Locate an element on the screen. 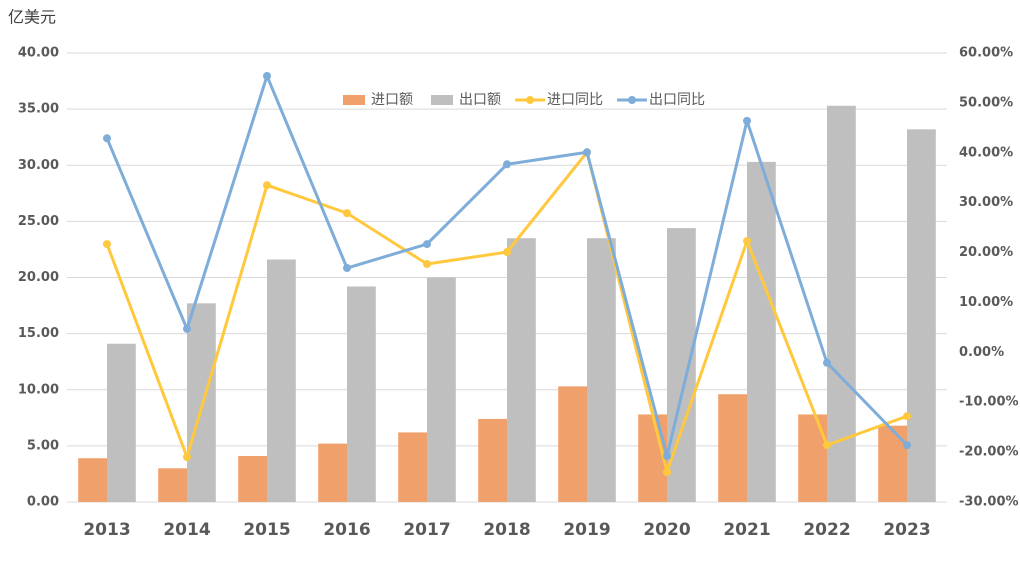 The width and height of the screenshot is (1020, 561). y-tick-label: 25.00 is located at coordinates (38, 221).